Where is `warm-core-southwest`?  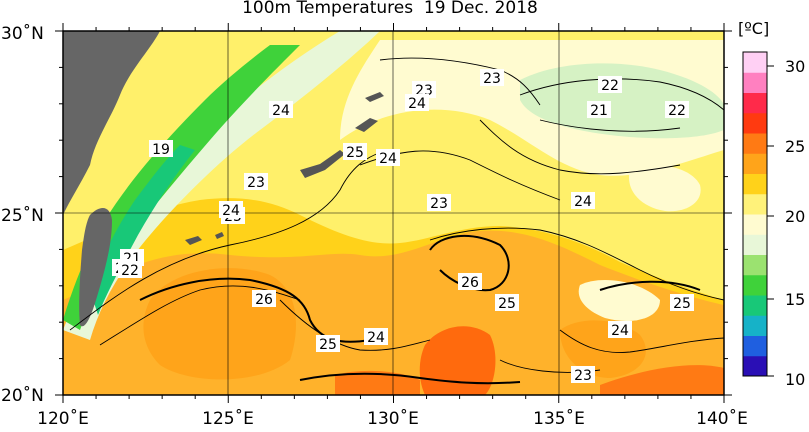
warm-core-southwest is located at coordinates (377, 382).